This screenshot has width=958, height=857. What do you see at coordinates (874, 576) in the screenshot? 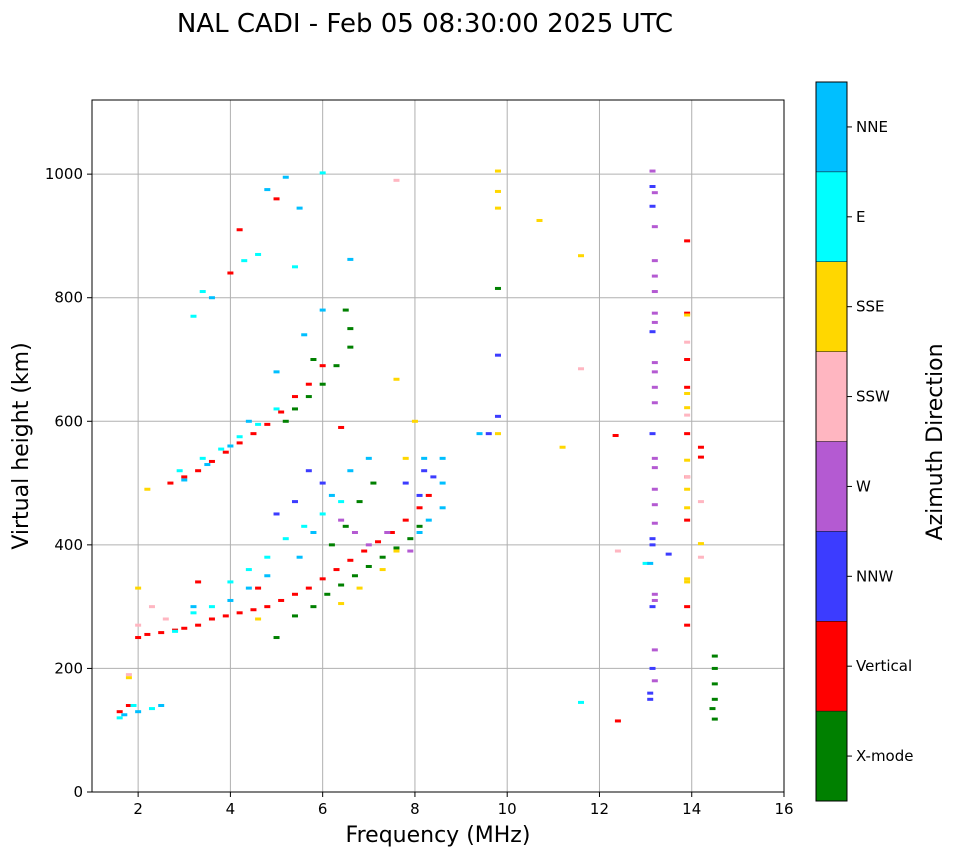
I see `colorbar-tick-label: NNW` at bounding box center [874, 576].